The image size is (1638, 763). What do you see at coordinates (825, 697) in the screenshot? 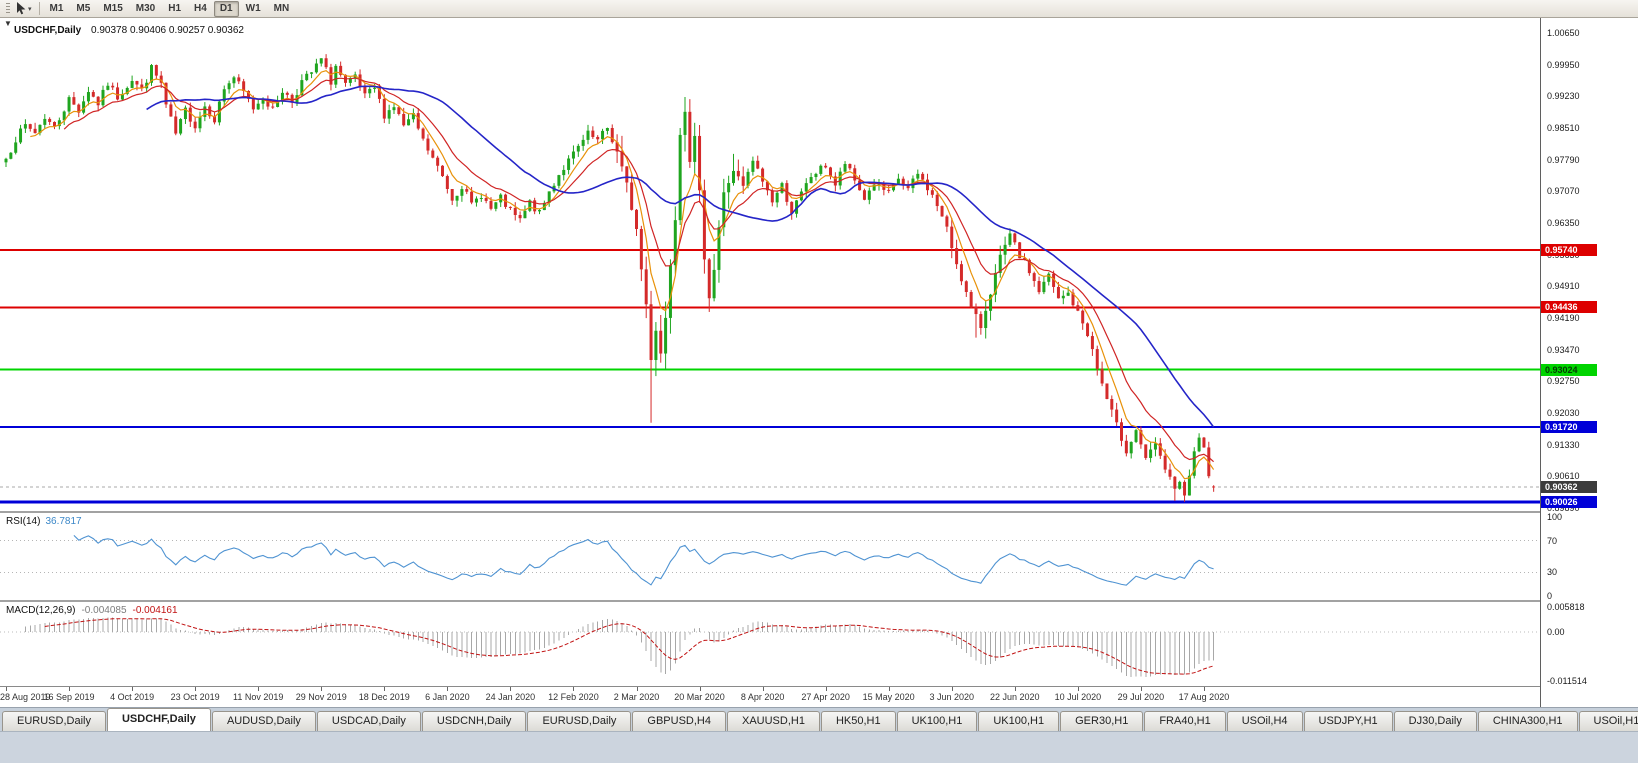
I see `date-label: 27 Apr 2020` at bounding box center [825, 697].